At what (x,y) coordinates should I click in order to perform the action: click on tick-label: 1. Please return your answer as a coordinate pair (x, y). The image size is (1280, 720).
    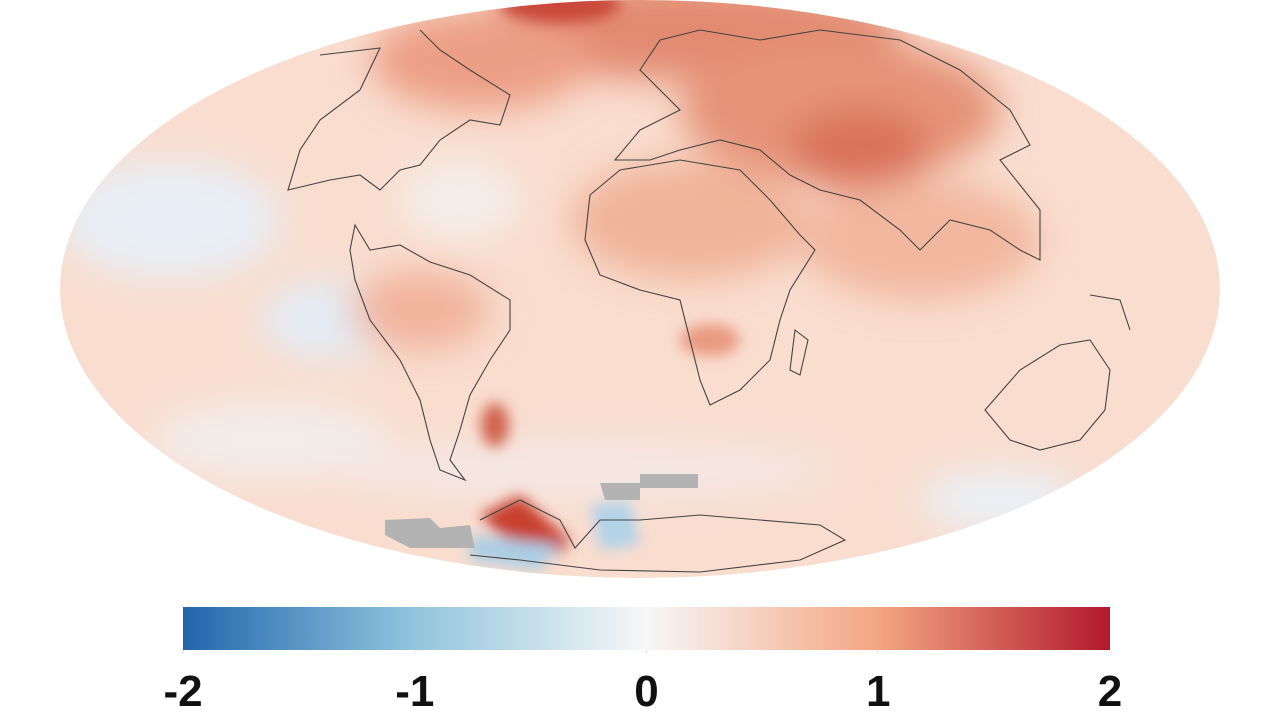
    Looking at the image, I should click on (878, 691).